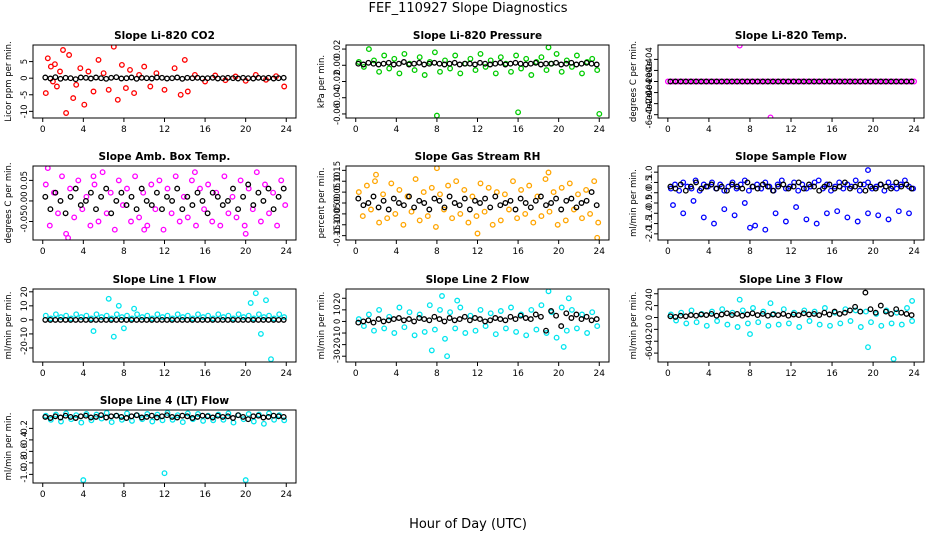 The image size is (936, 540). I want to click on panel-3-y-axis-label: degrees C per min., so click(634, 81).